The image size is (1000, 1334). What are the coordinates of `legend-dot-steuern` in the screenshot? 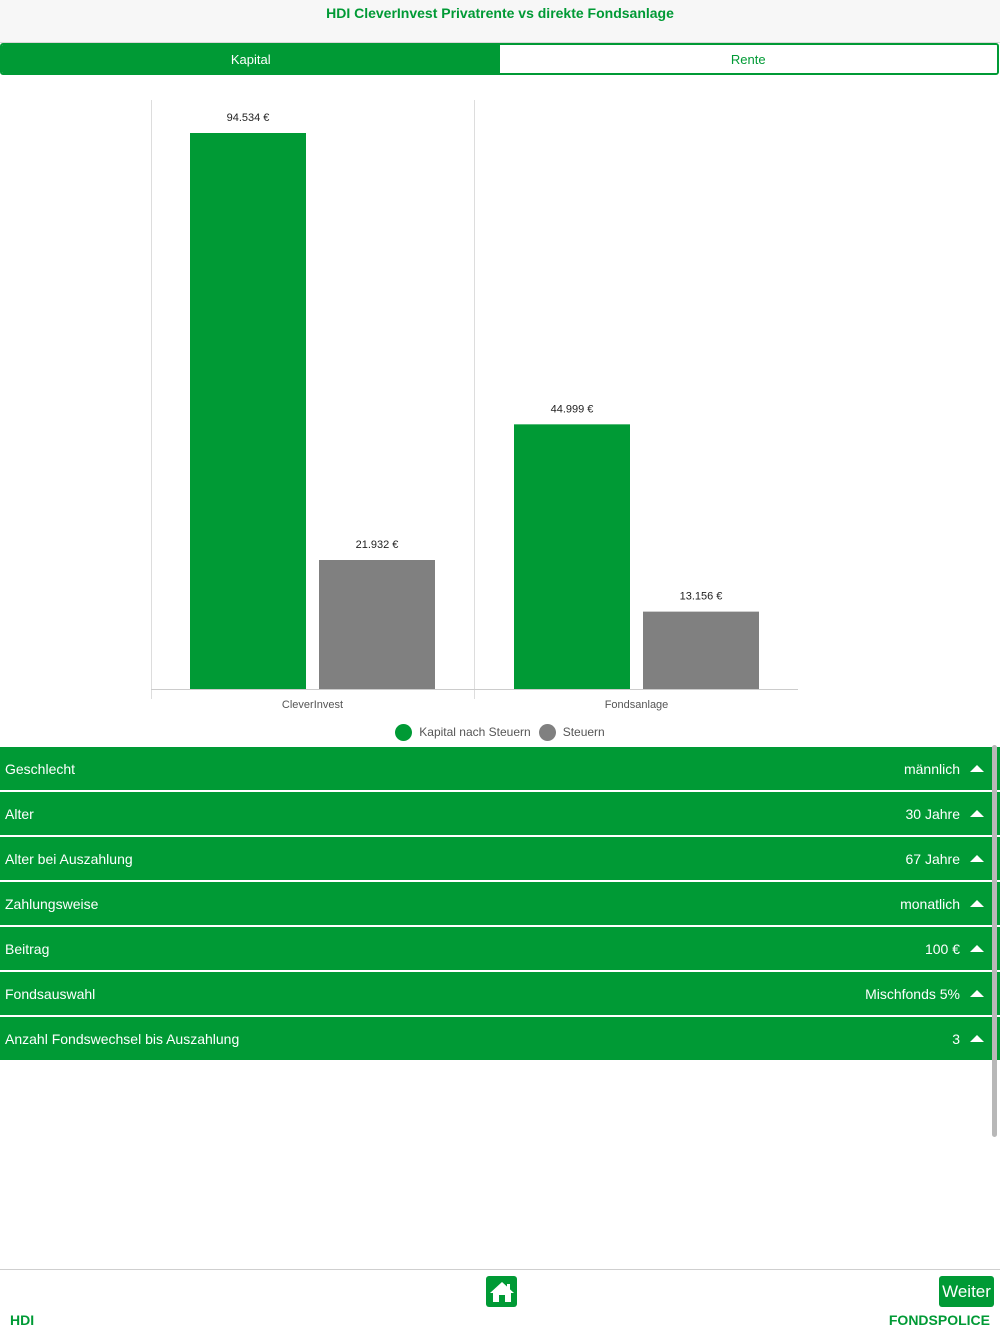 It's located at (547, 732).